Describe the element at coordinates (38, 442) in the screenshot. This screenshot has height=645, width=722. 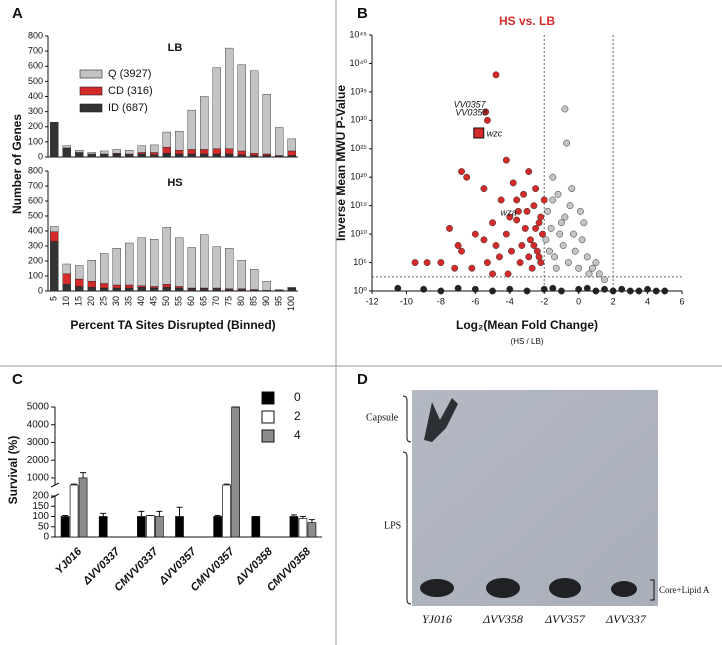
I see `y-tick-label: 3000` at that location.